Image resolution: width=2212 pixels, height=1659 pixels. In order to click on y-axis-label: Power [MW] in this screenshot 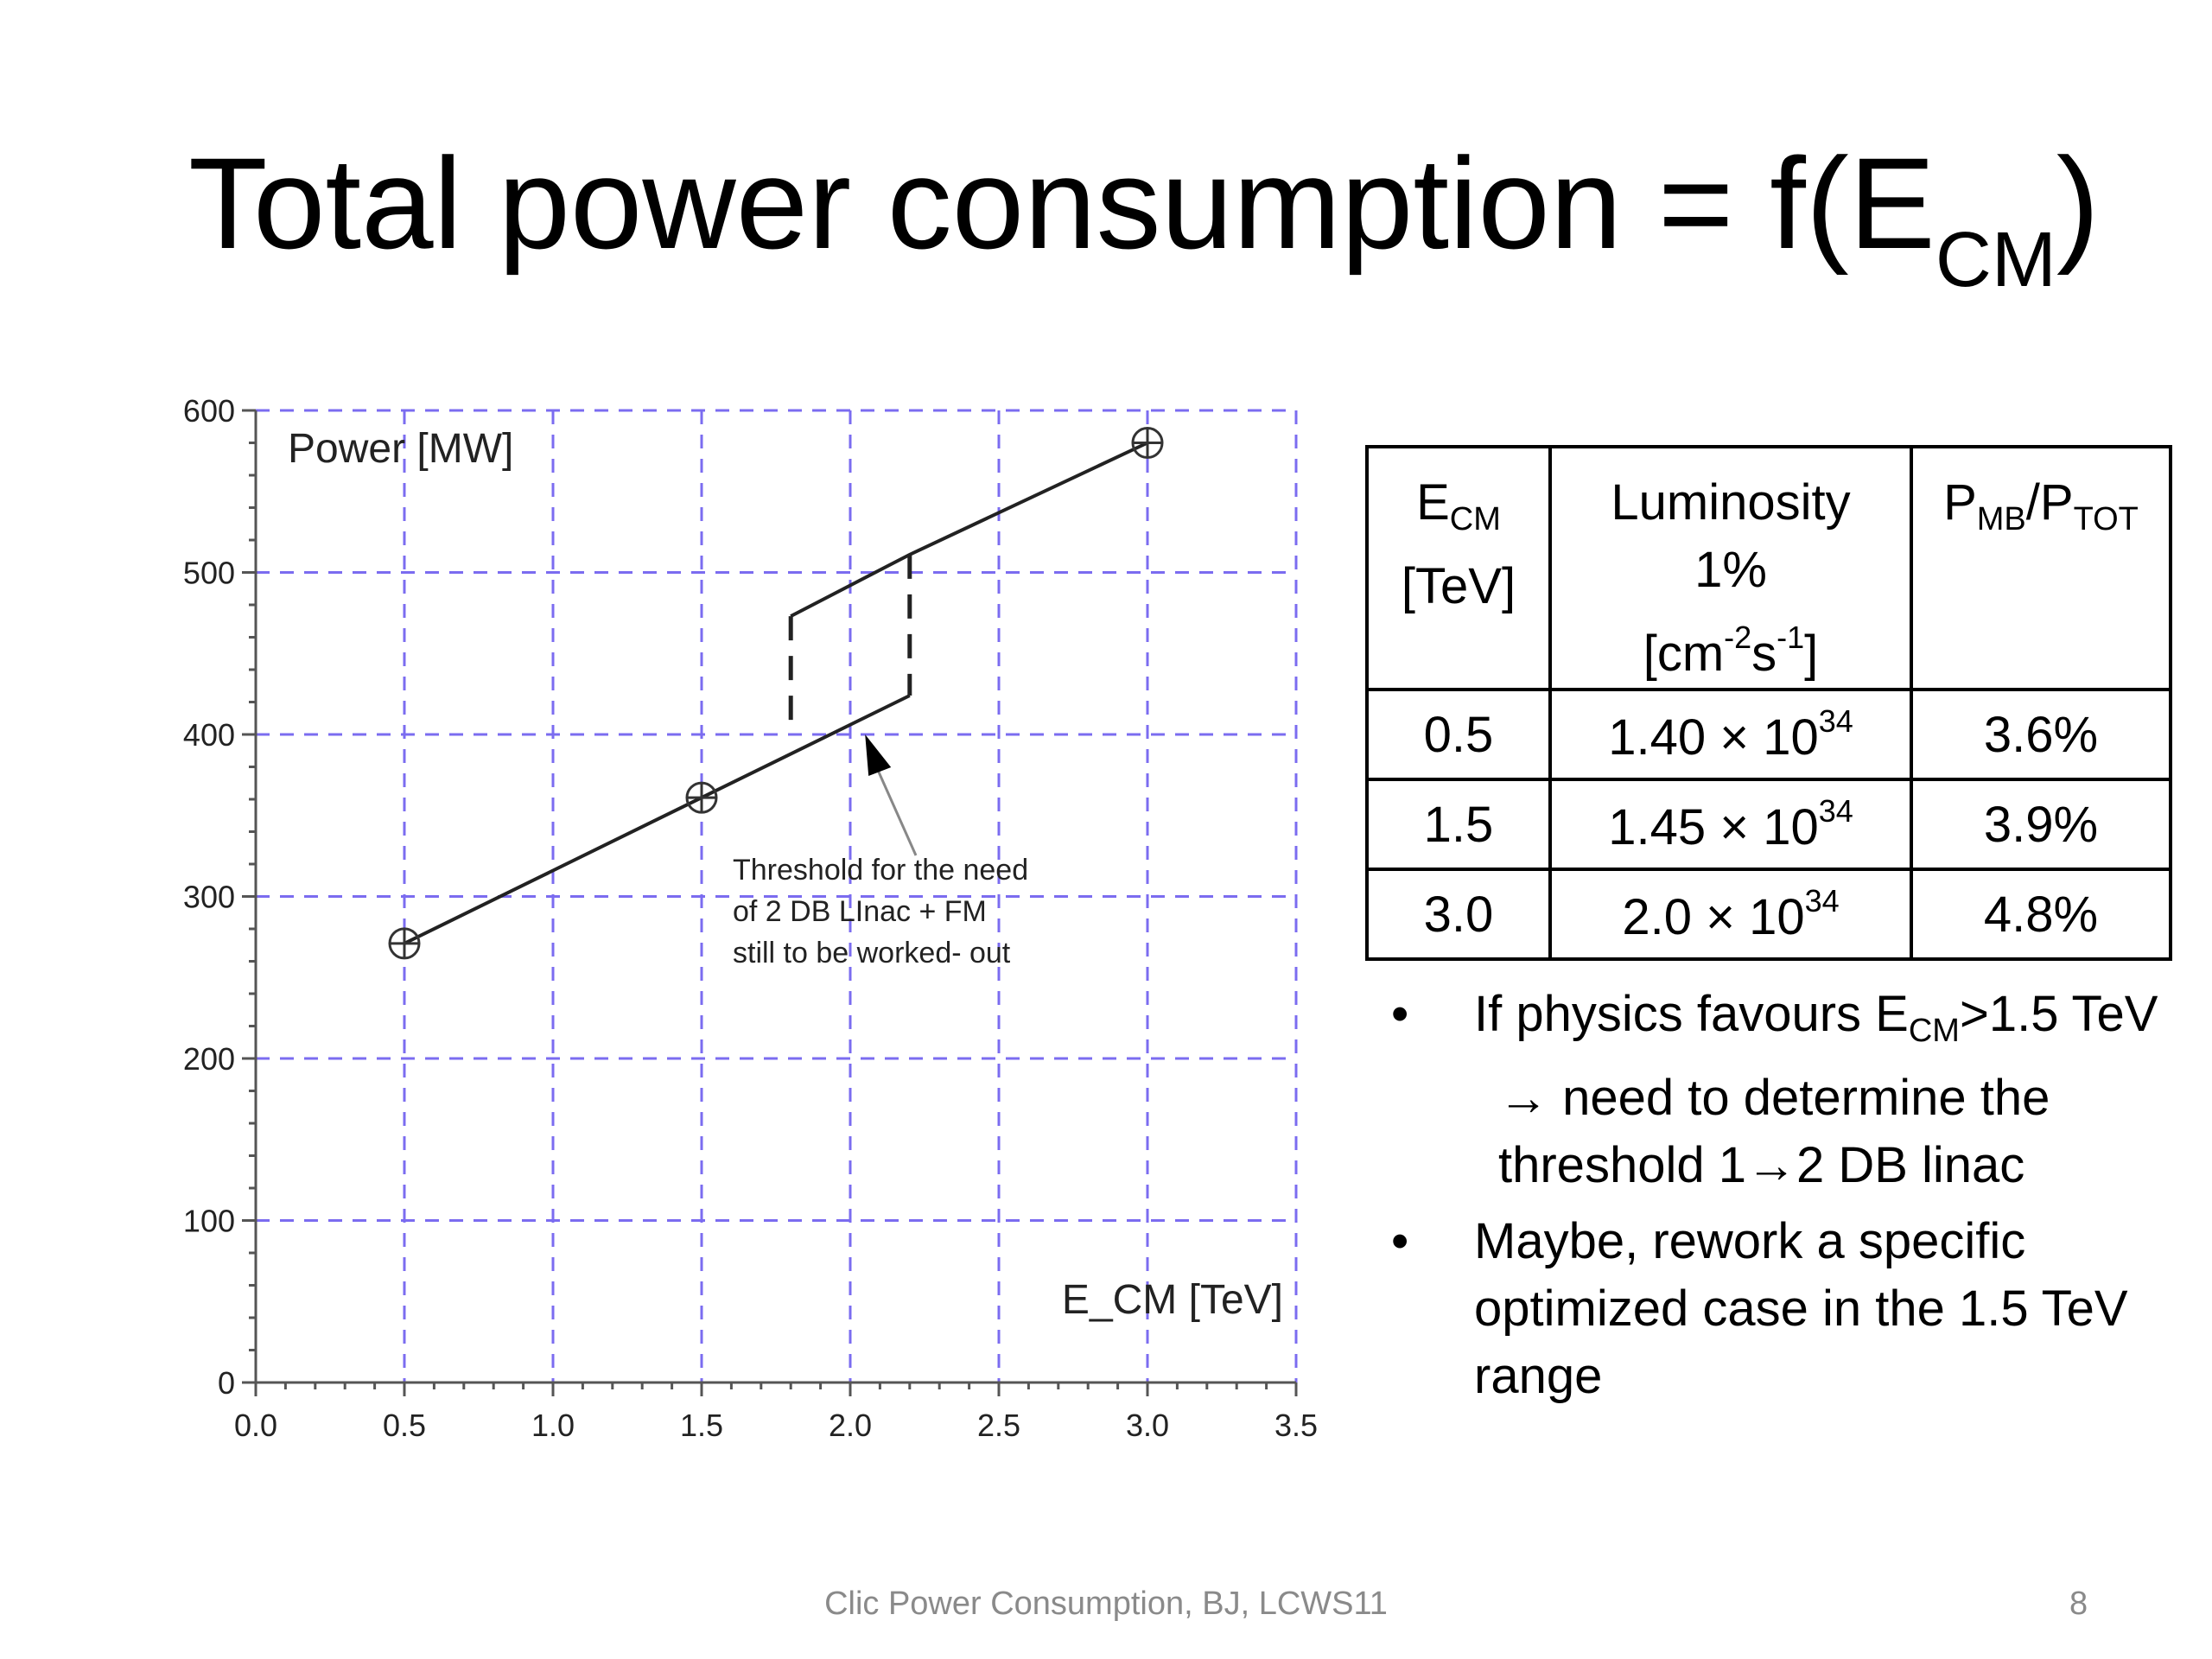, I will do `click(400, 449)`.